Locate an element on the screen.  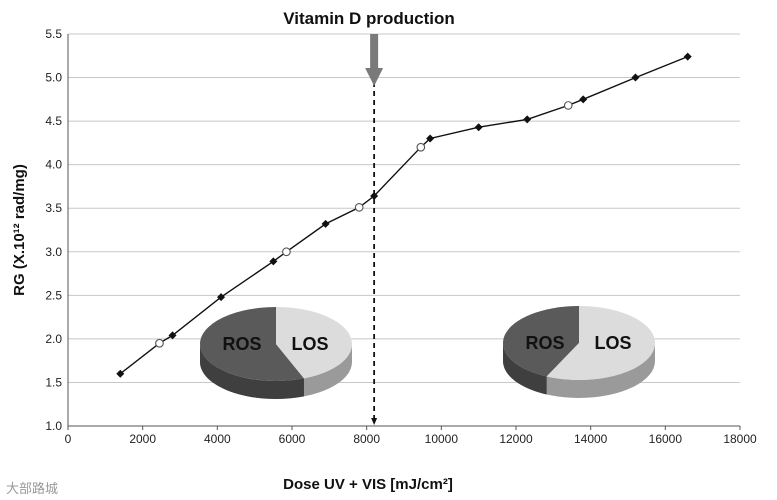
x-tick-label: 2000 is located at coordinates (142, 439).